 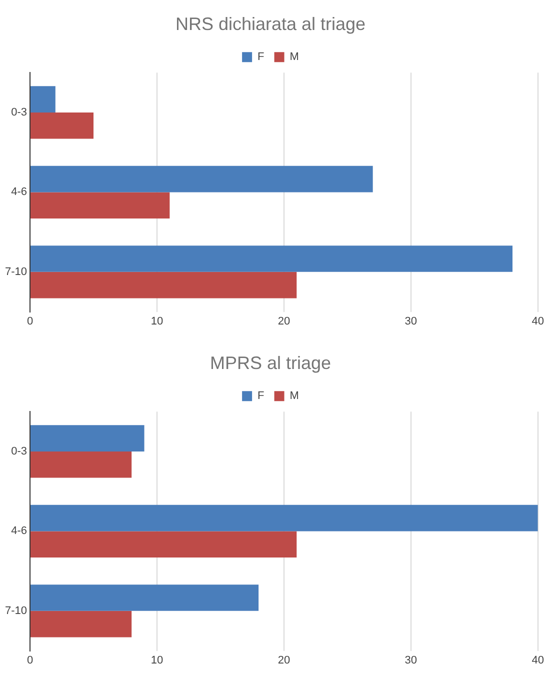 I want to click on chart-title: MPRS al triage, so click(x=271, y=362).